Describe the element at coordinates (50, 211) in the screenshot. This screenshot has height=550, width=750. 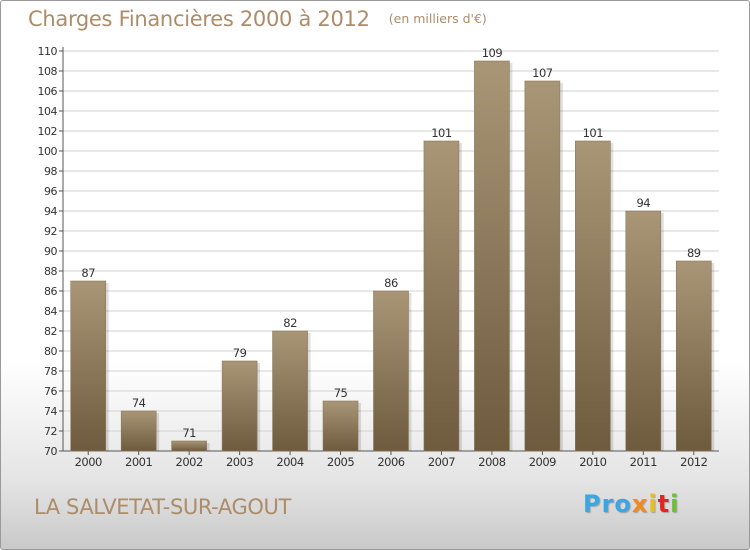
I see `y-tick-label: 94` at that location.